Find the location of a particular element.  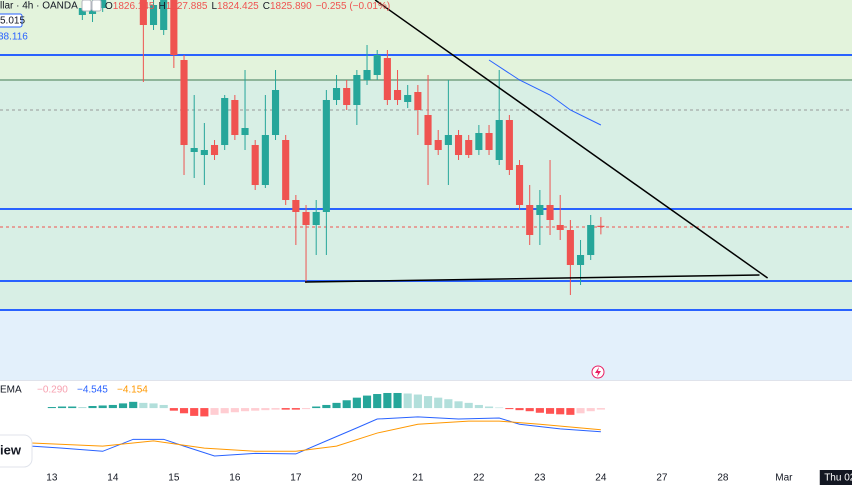

cursor-label: Thu 02 is located at coordinates (838, 478).